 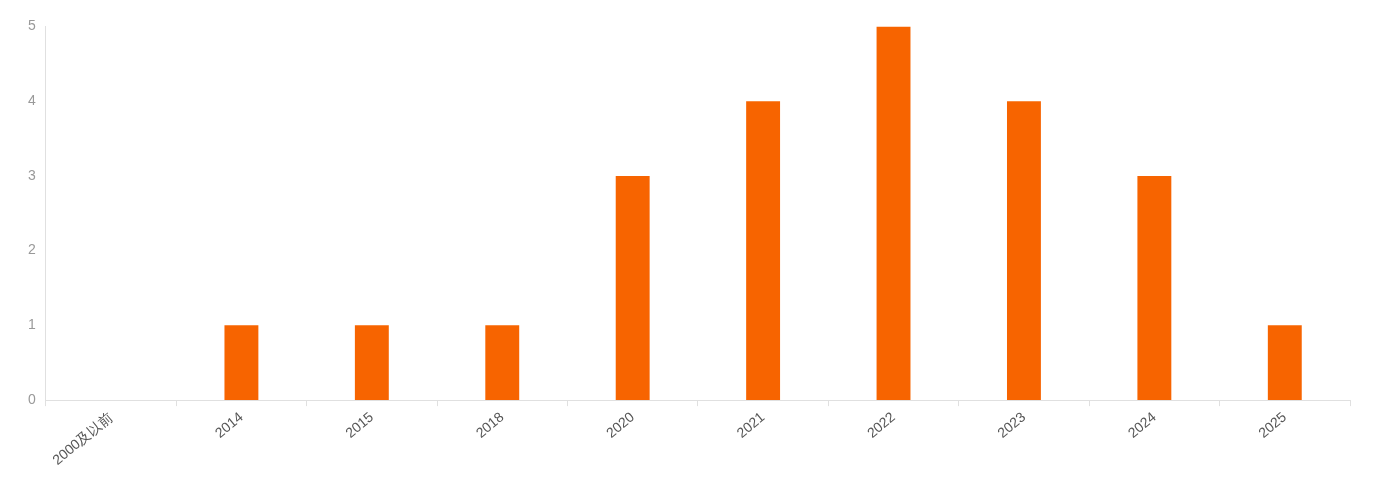 What do you see at coordinates (31, 174) in the screenshot?
I see `y-tick-label: 3` at bounding box center [31, 174].